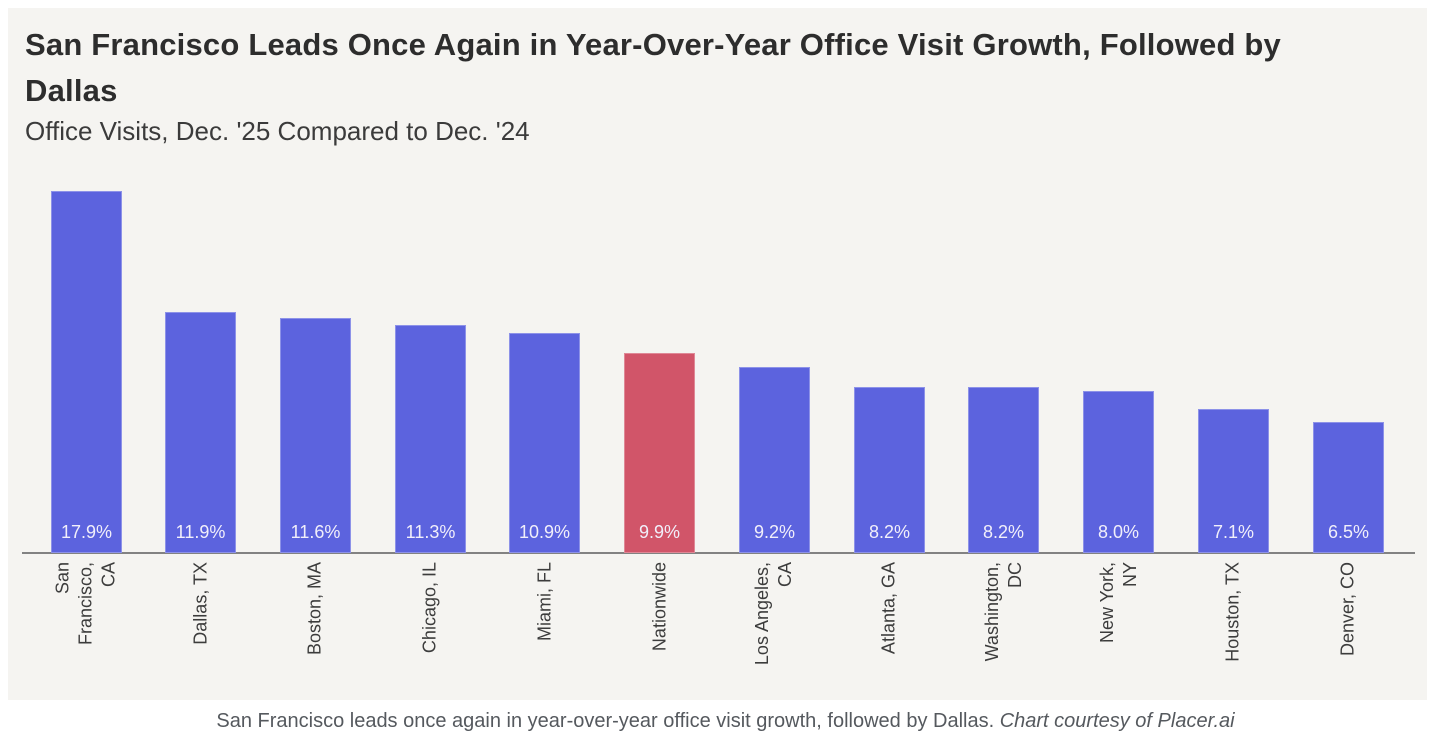  I want to click on bar: 11.6%, so click(315, 435).